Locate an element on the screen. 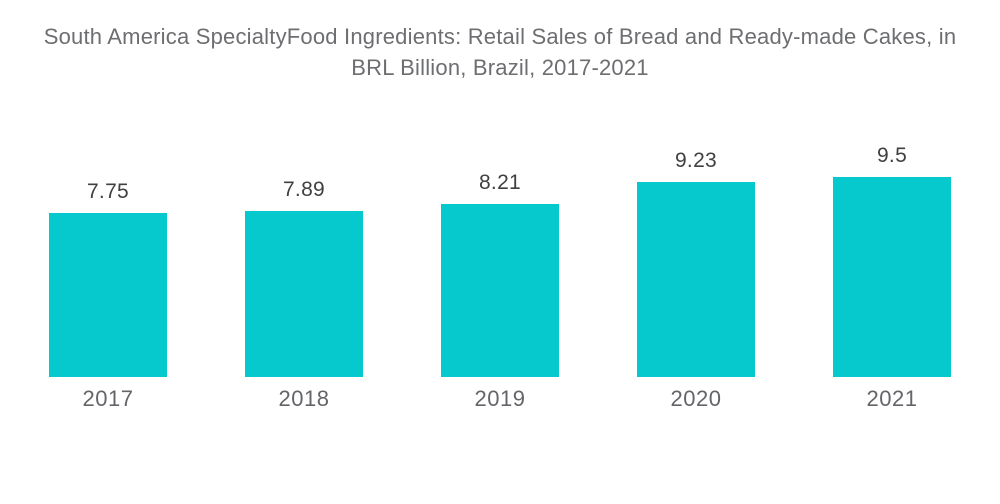 This screenshot has width=1000, height=504. bar-group-2021: 9.5 2021 is located at coordinates (892, 277).